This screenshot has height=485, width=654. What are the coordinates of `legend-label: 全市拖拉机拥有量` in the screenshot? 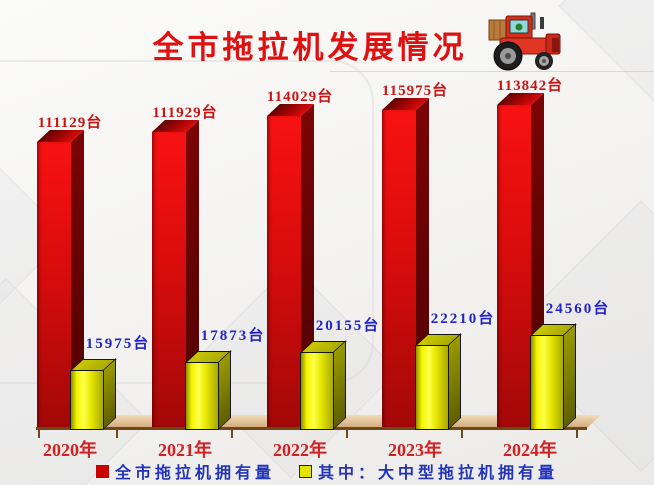 It's located at (194, 473).